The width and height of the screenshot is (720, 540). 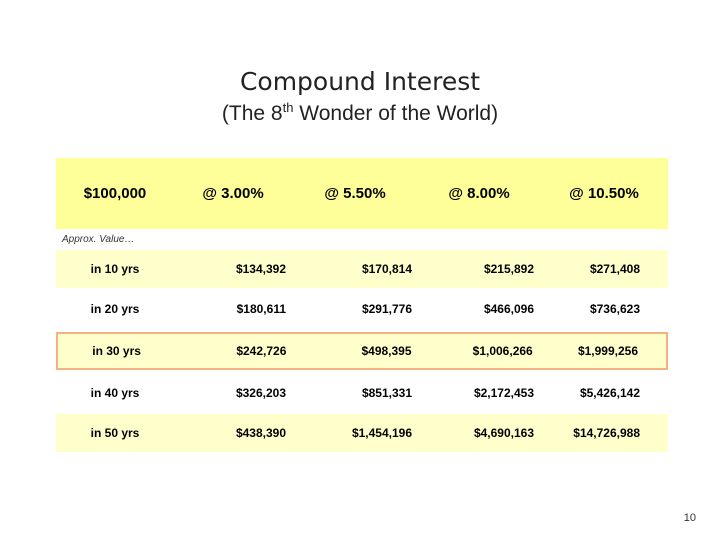 I want to click on header-rate-2: @ 5.50%, so click(x=355, y=193).